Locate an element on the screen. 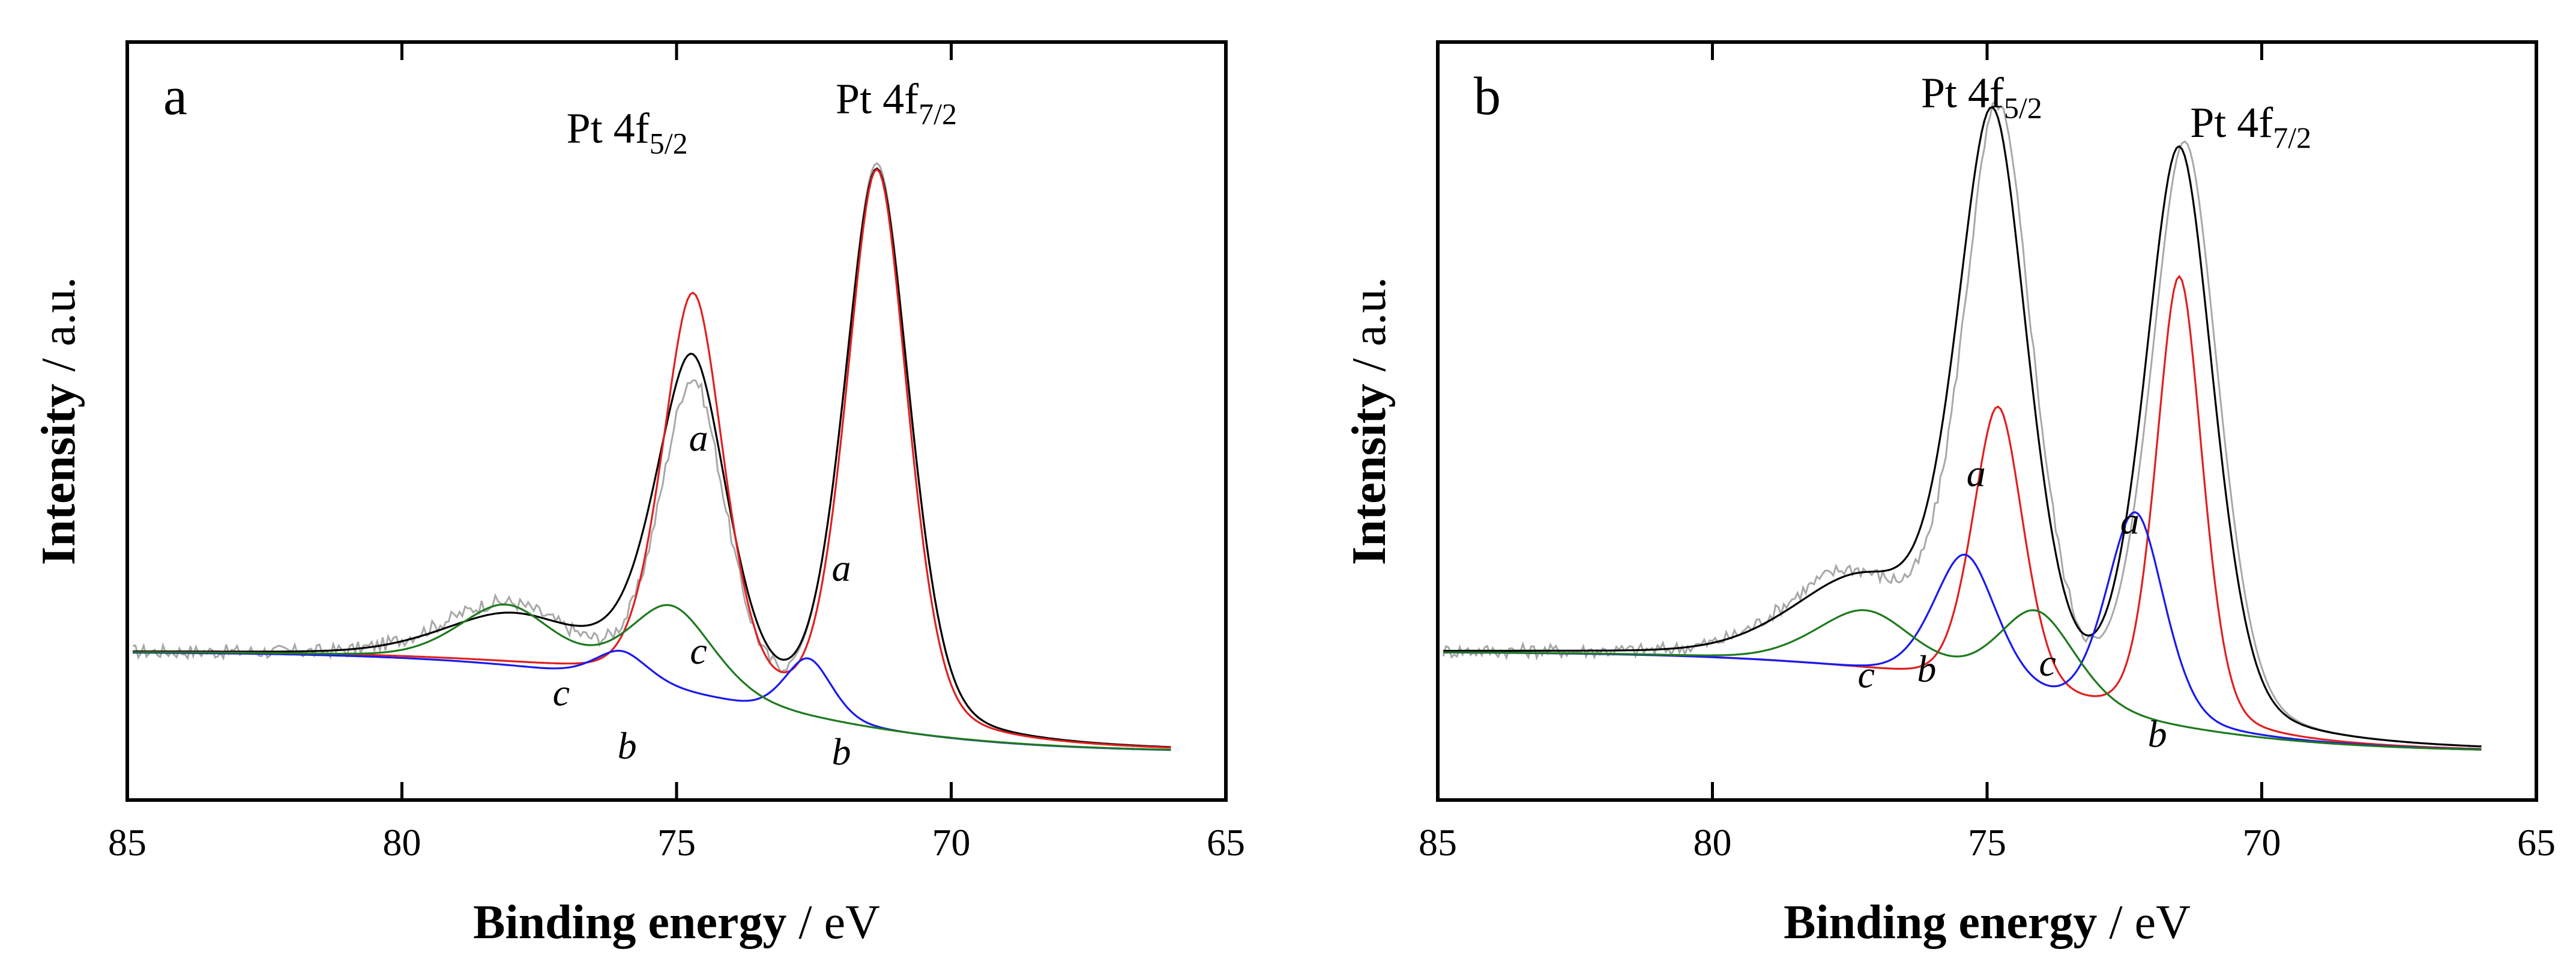 The width and height of the screenshot is (2576, 961). panel-label: a is located at coordinates (175, 96).